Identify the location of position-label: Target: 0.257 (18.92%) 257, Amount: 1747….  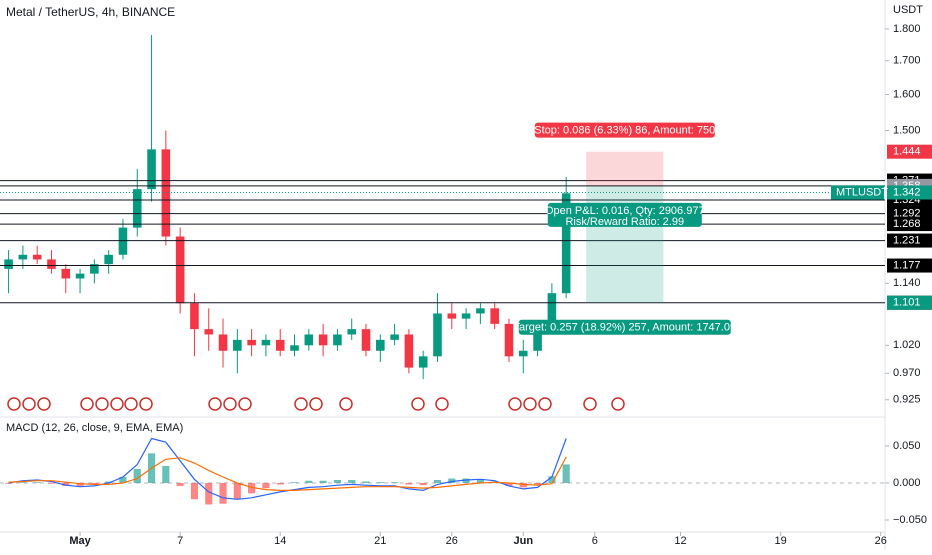
(624, 328).